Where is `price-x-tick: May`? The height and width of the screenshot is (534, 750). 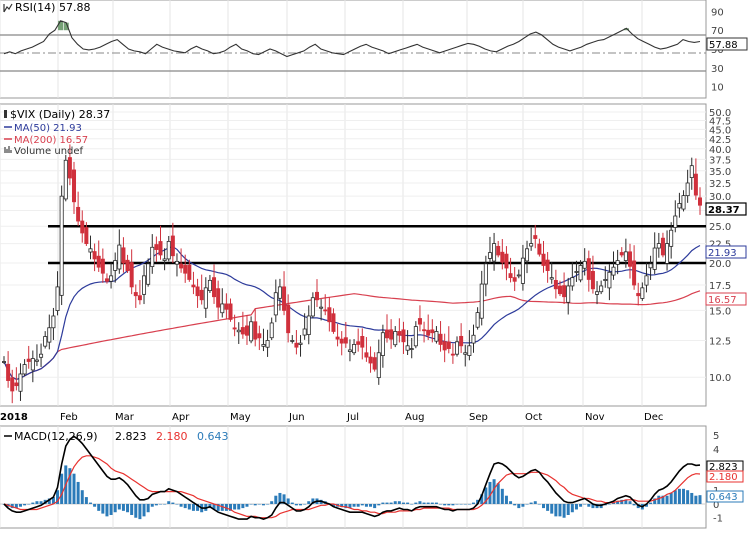
price-x-tick: May is located at coordinates (240, 417).